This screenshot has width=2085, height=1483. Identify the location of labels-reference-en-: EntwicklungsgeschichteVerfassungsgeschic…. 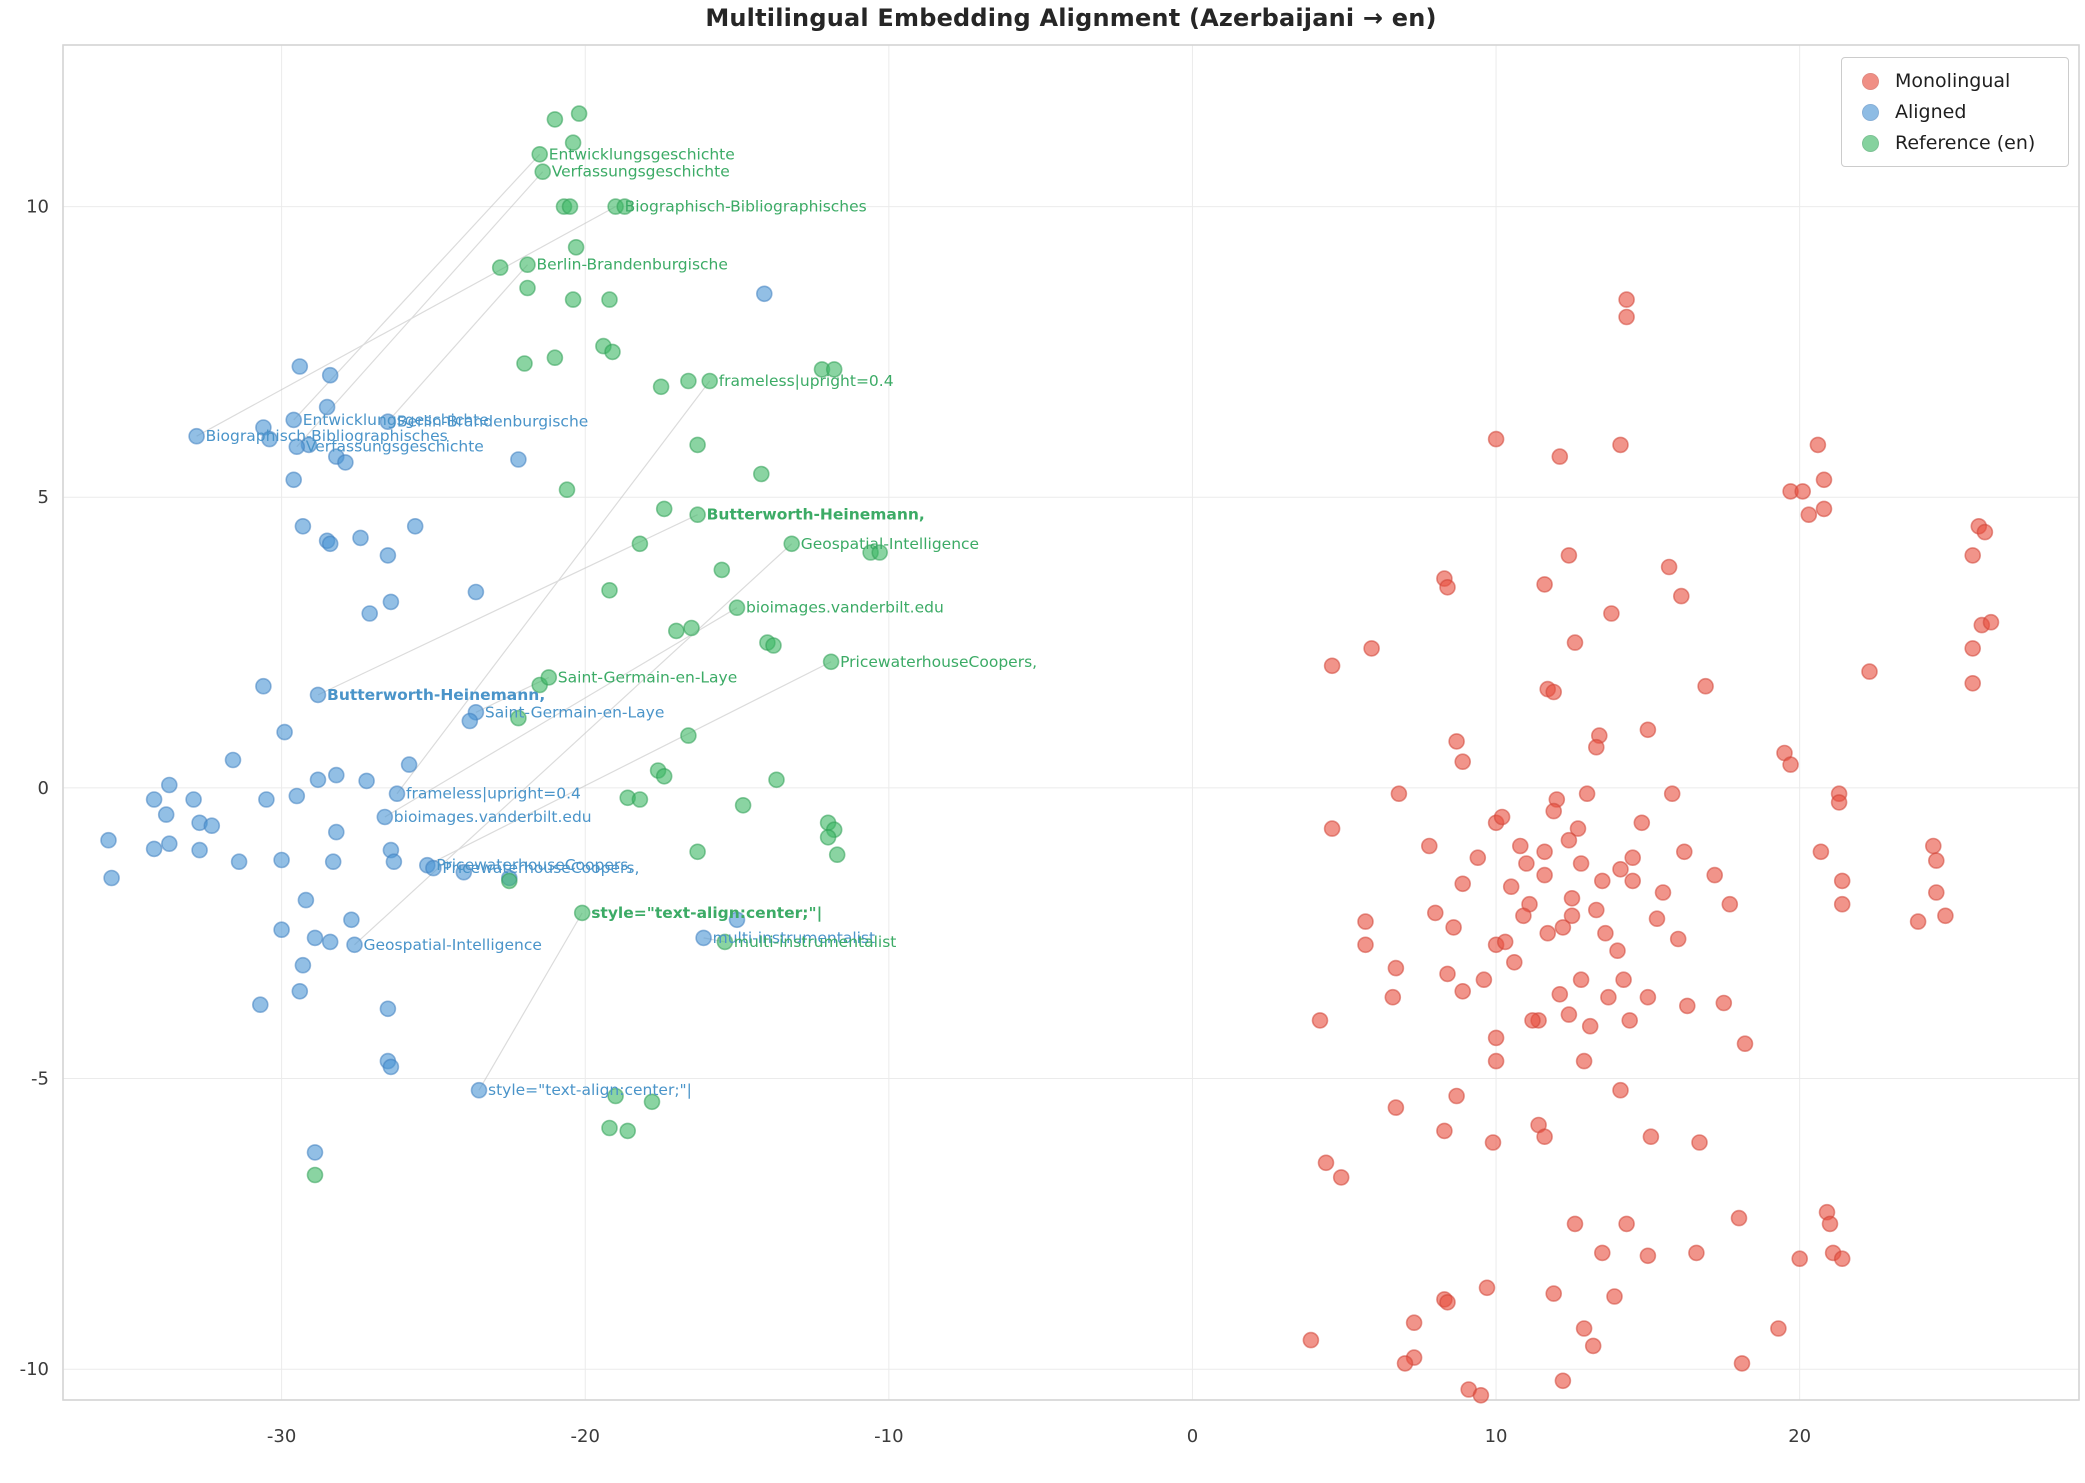
(787, 548).